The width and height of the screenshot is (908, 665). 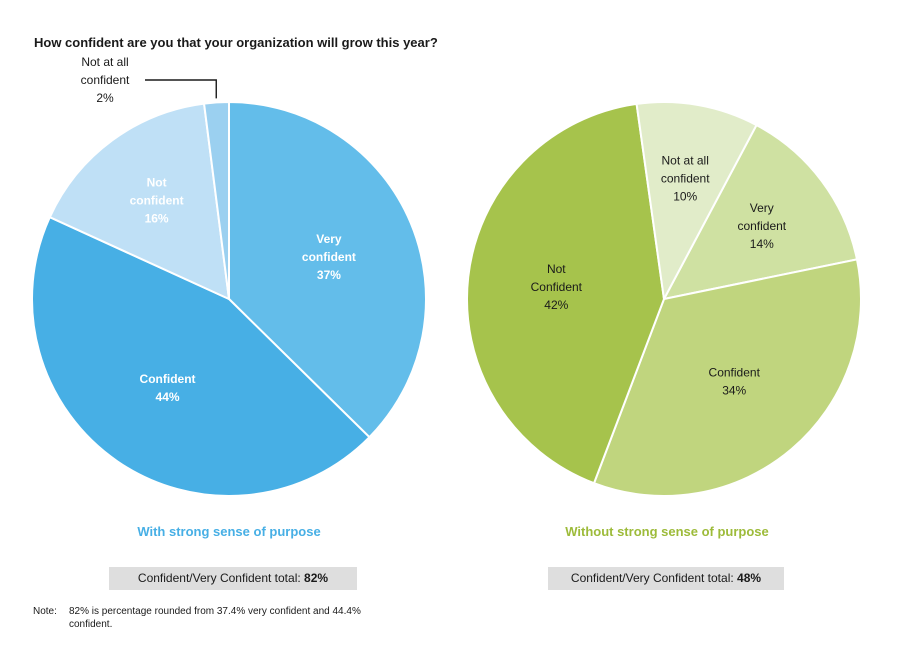 What do you see at coordinates (556, 305) in the screenshot?
I see `pie1-slice-2-value: 42%` at bounding box center [556, 305].